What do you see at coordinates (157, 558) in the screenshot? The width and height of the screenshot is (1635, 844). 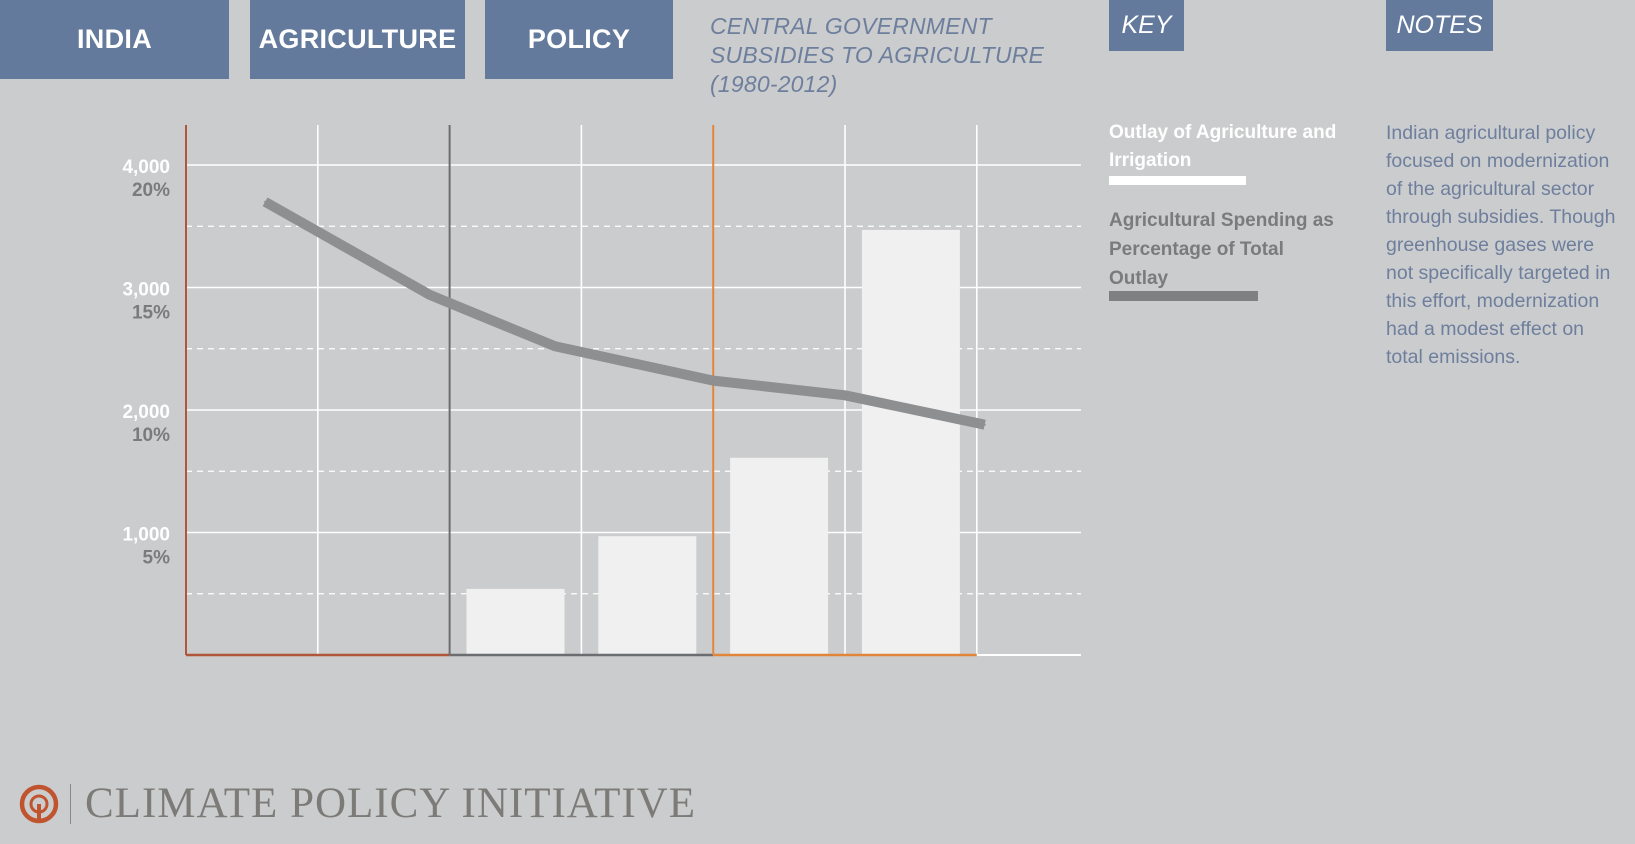 I see `y2-tick-label: 5%` at bounding box center [157, 558].